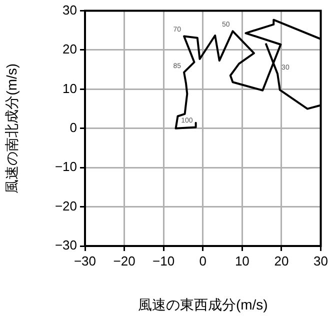  Describe the element at coordinates (163, 260) in the screenshot. I see `x-tick-label: −10` at that location.